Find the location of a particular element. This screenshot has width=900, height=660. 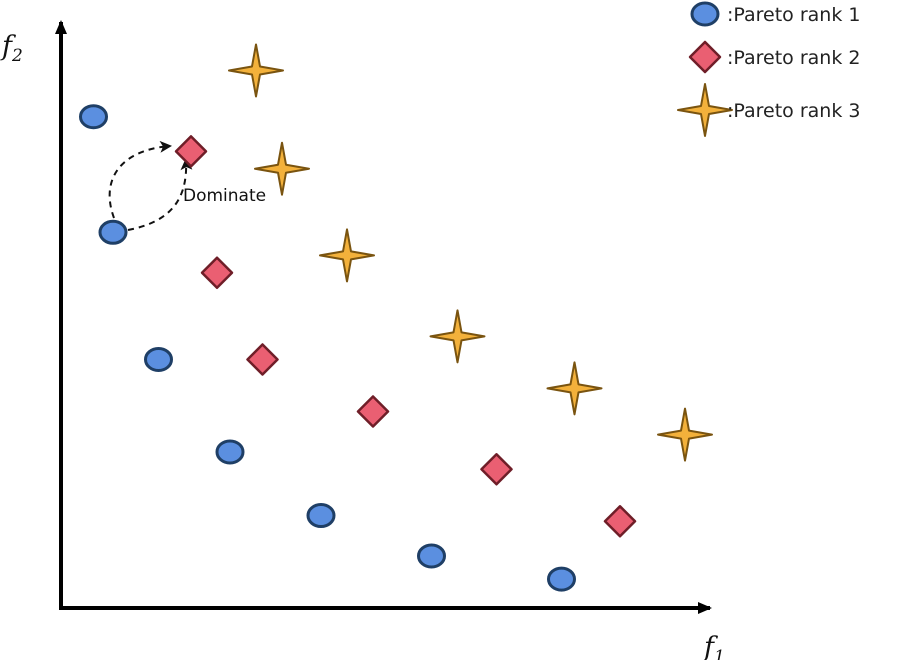

legend-label-rank-3: :Pareto rank 3 is located at coordinates (793, 111).